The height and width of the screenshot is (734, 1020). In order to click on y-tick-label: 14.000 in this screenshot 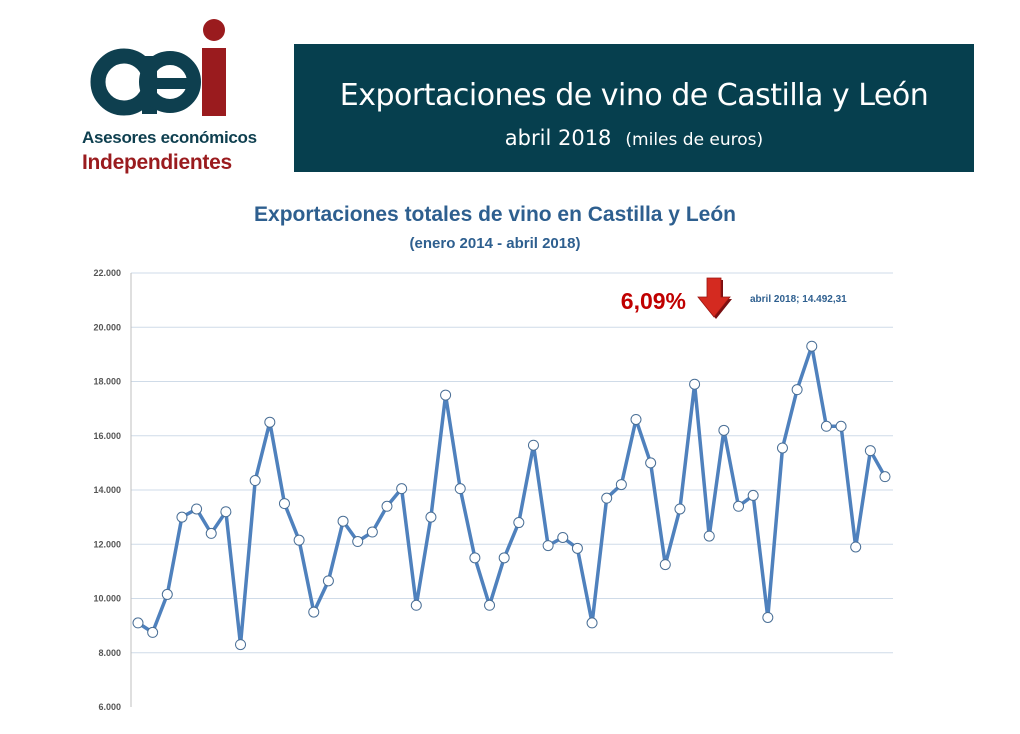, I will do `click(107, 490)`.